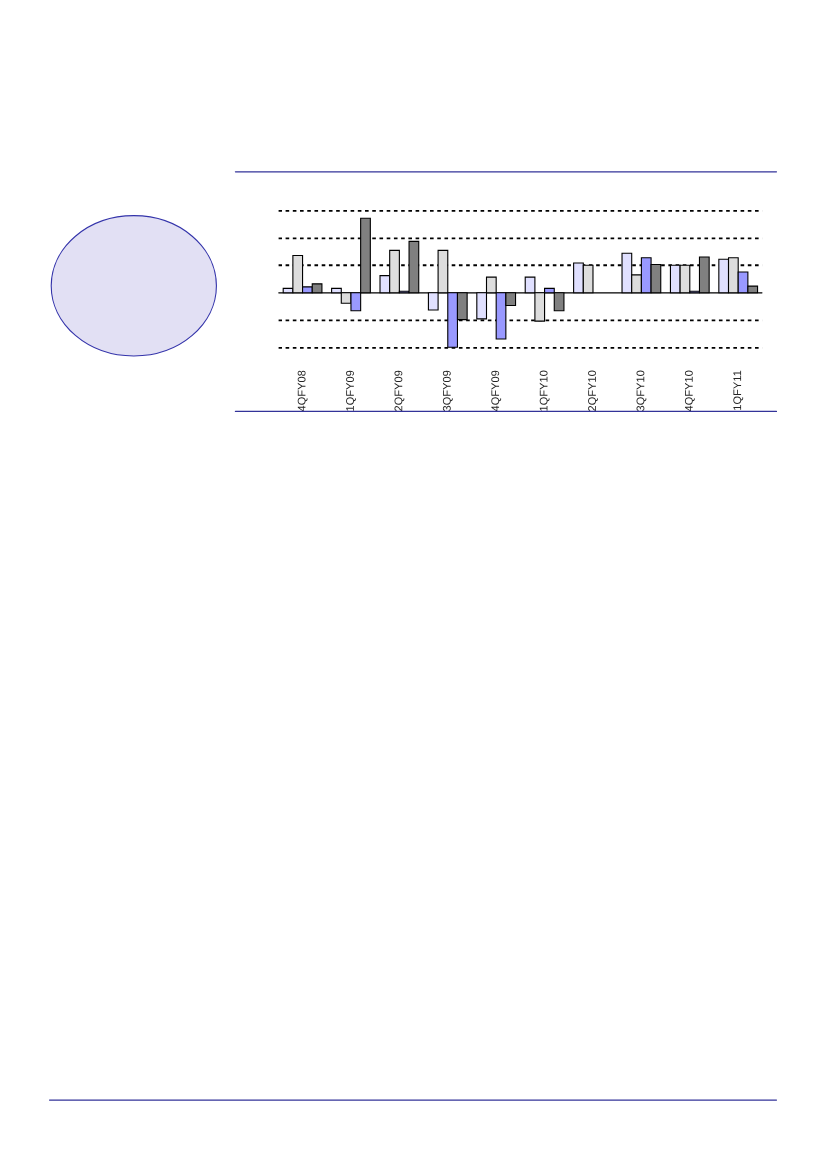  I want to click on x-tick-label: 4QFY10, so click(689, 391).